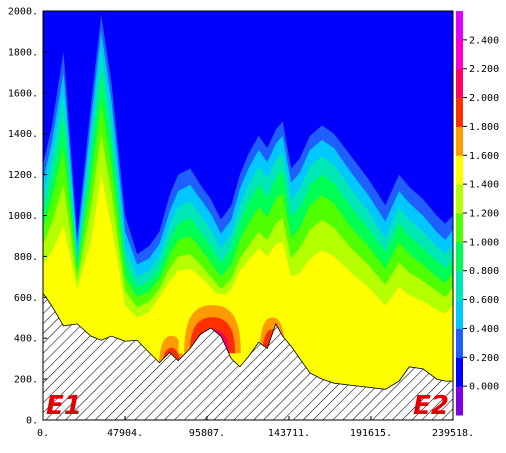 This screenshot has width=506, height=453. Describe the element at coordinates (247, 406) in the screenshot. I see `endpoint-labels: E1 E2` at that location.